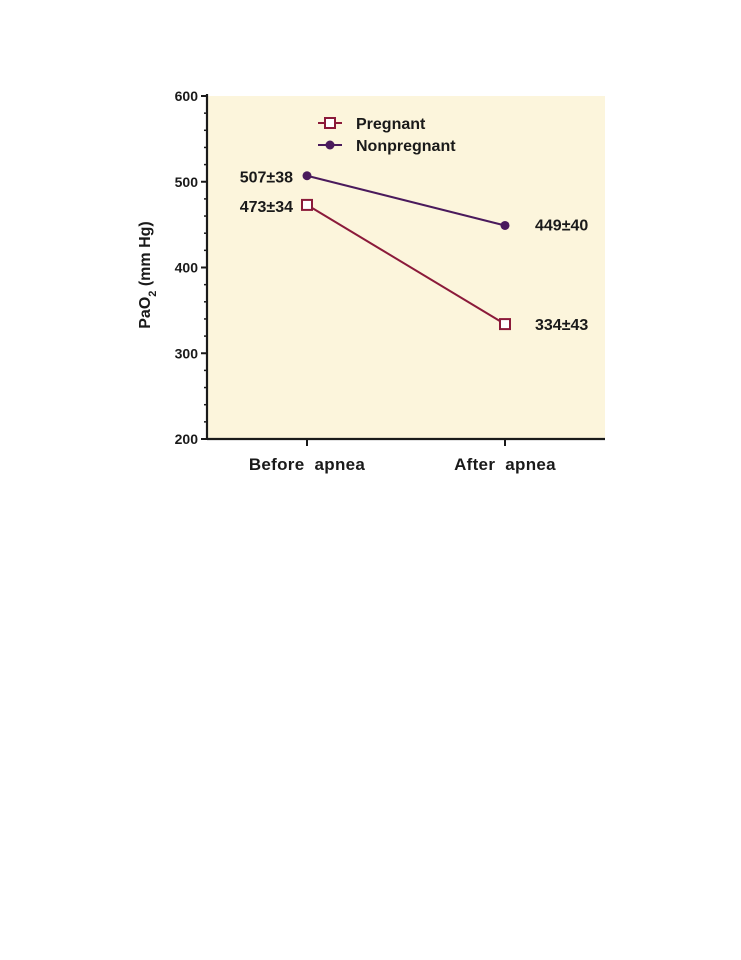  Describe the element at coordinates (505, 464) in the screenshot. I see `x-tick-label: After apnea` at that location.